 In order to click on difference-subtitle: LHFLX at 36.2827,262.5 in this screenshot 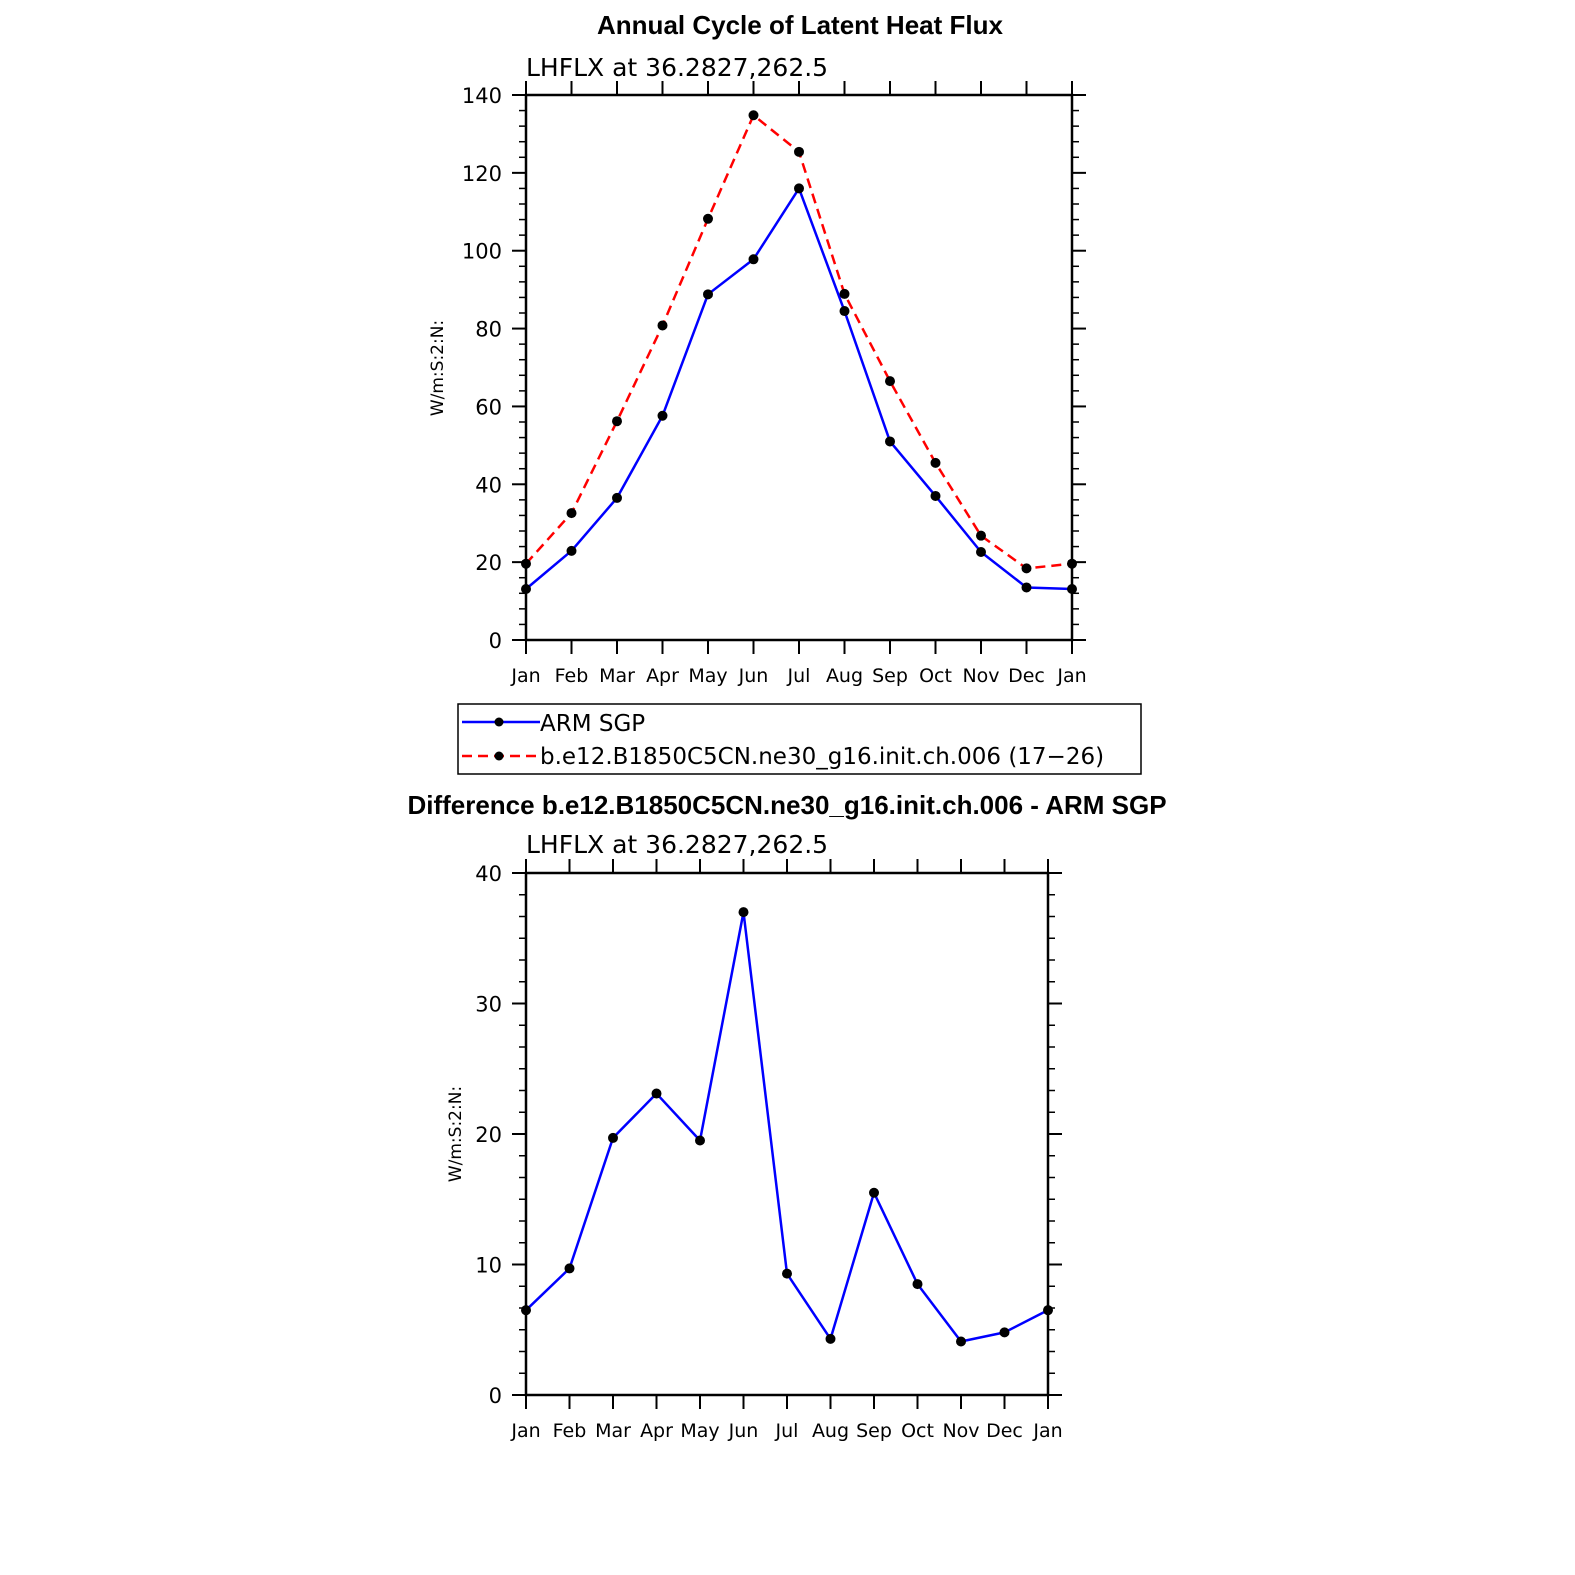, I will do `click(677, 844)`.